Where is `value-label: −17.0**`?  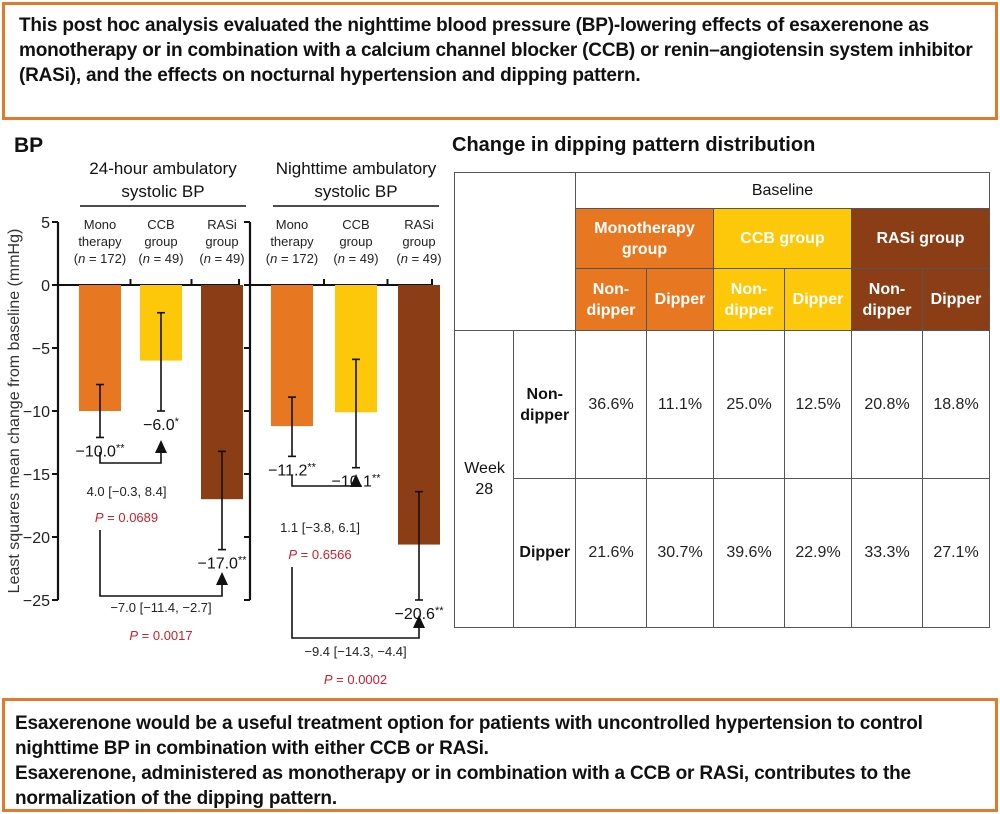 value-label: −17.0** is located at coordinates (222, 564).